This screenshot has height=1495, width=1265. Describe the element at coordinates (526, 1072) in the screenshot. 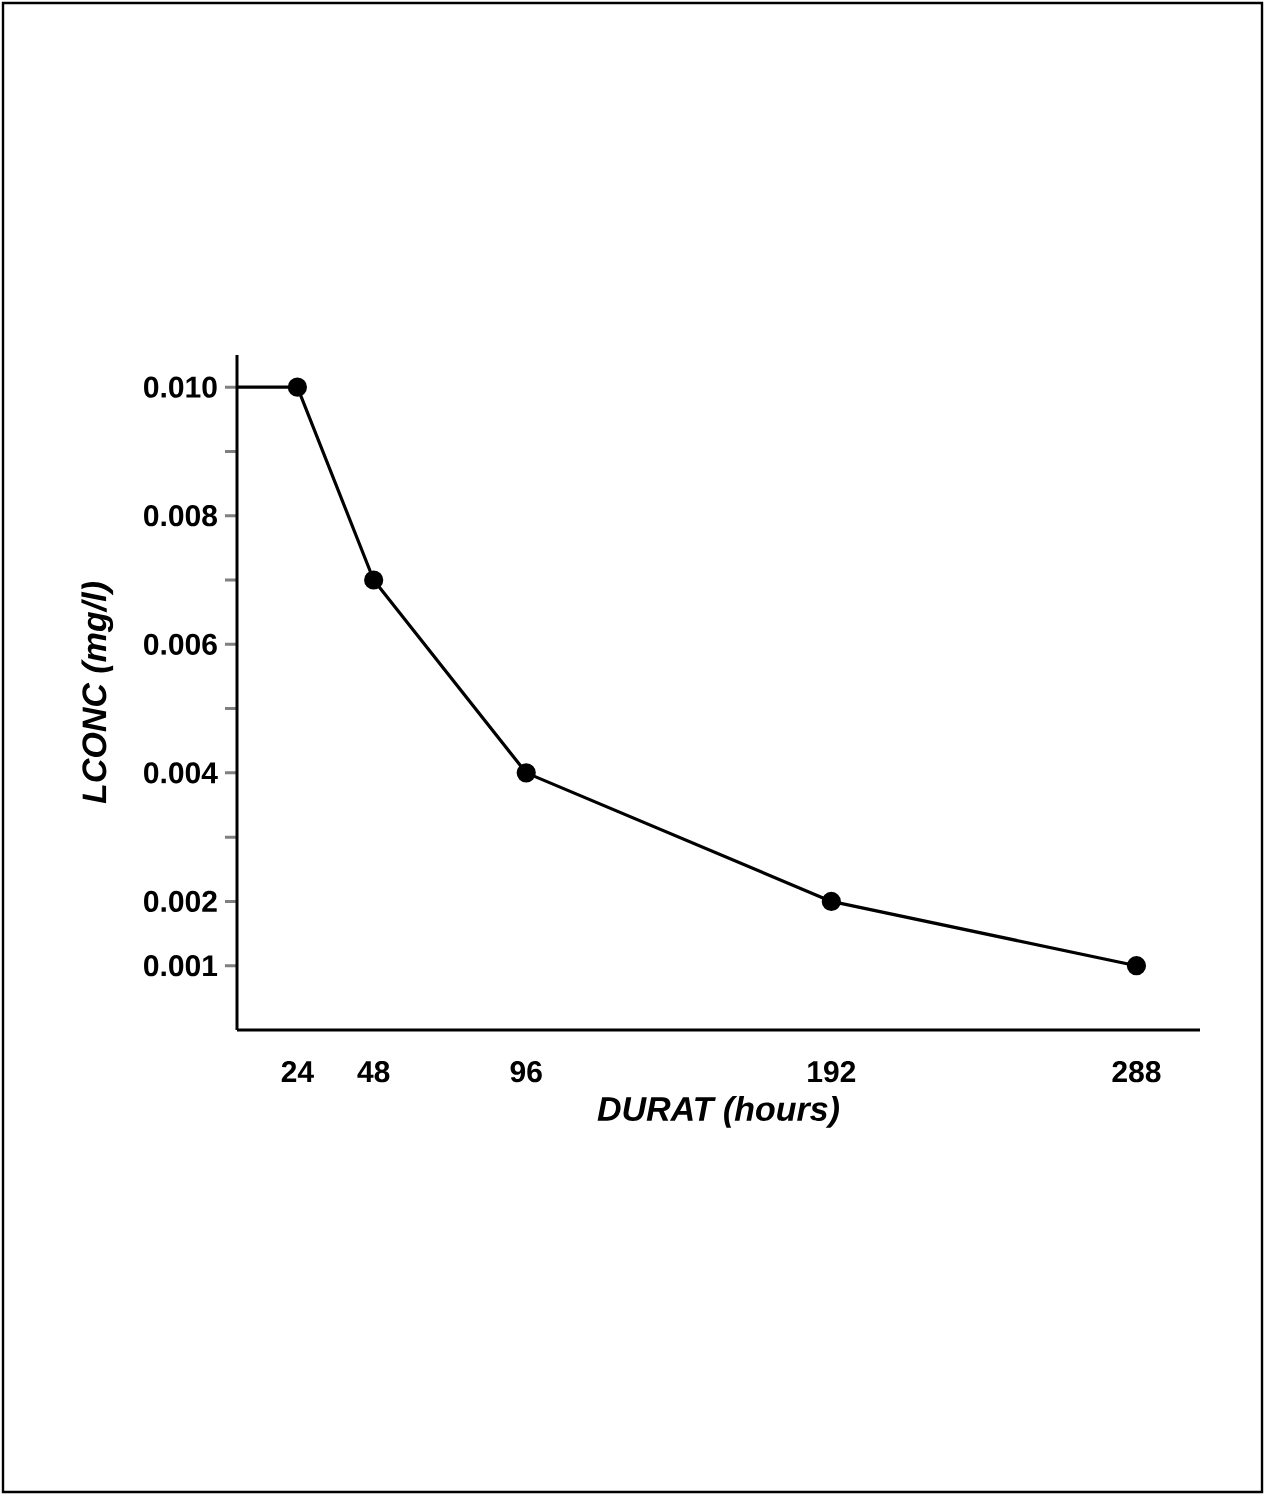

I see `x-tick-label: 96` at that location.